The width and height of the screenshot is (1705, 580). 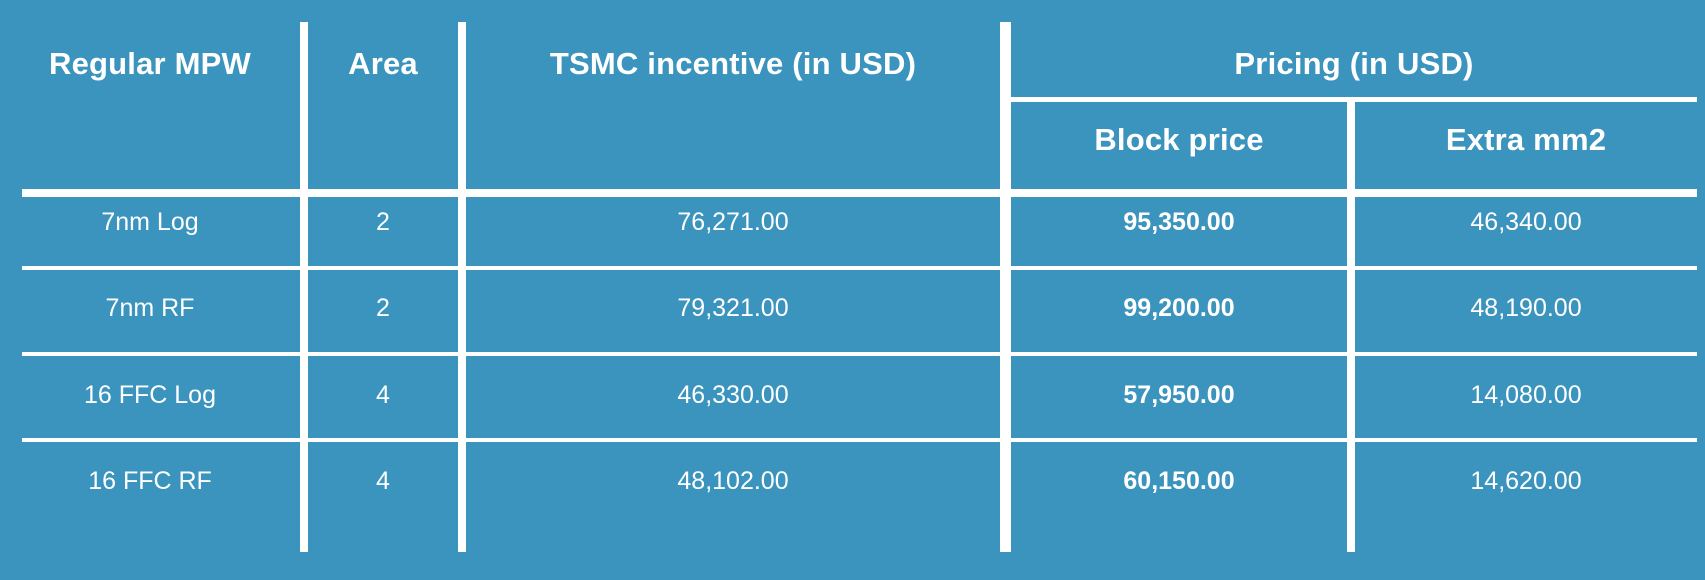 What do you see at coordinates (1179, 308) in the screenshot?
I see `table-row: 99,200.00` at bounding box center [1179, 308].